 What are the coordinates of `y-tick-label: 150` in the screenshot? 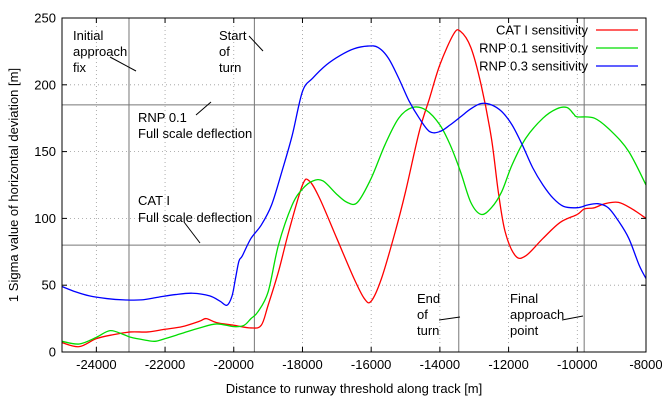 It's located at (45, 151).